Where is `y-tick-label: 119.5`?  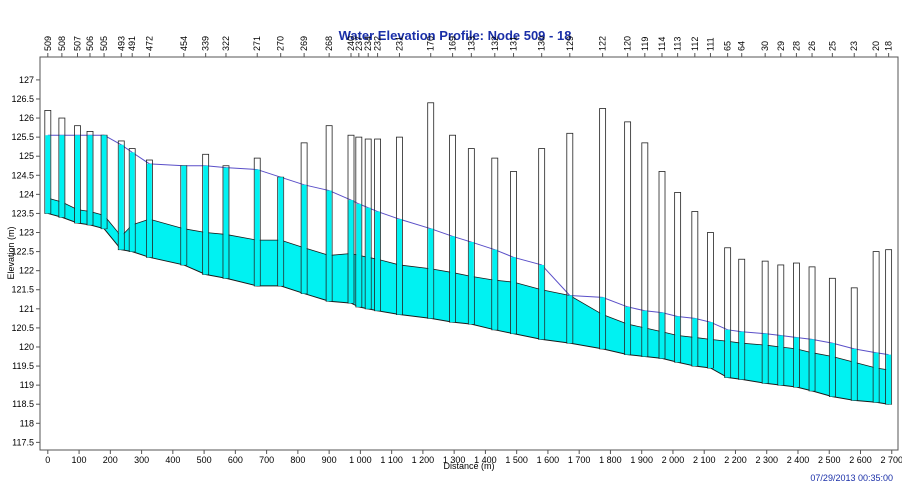 y-tick-label: 119.5 is located at coordinates (23, 366).